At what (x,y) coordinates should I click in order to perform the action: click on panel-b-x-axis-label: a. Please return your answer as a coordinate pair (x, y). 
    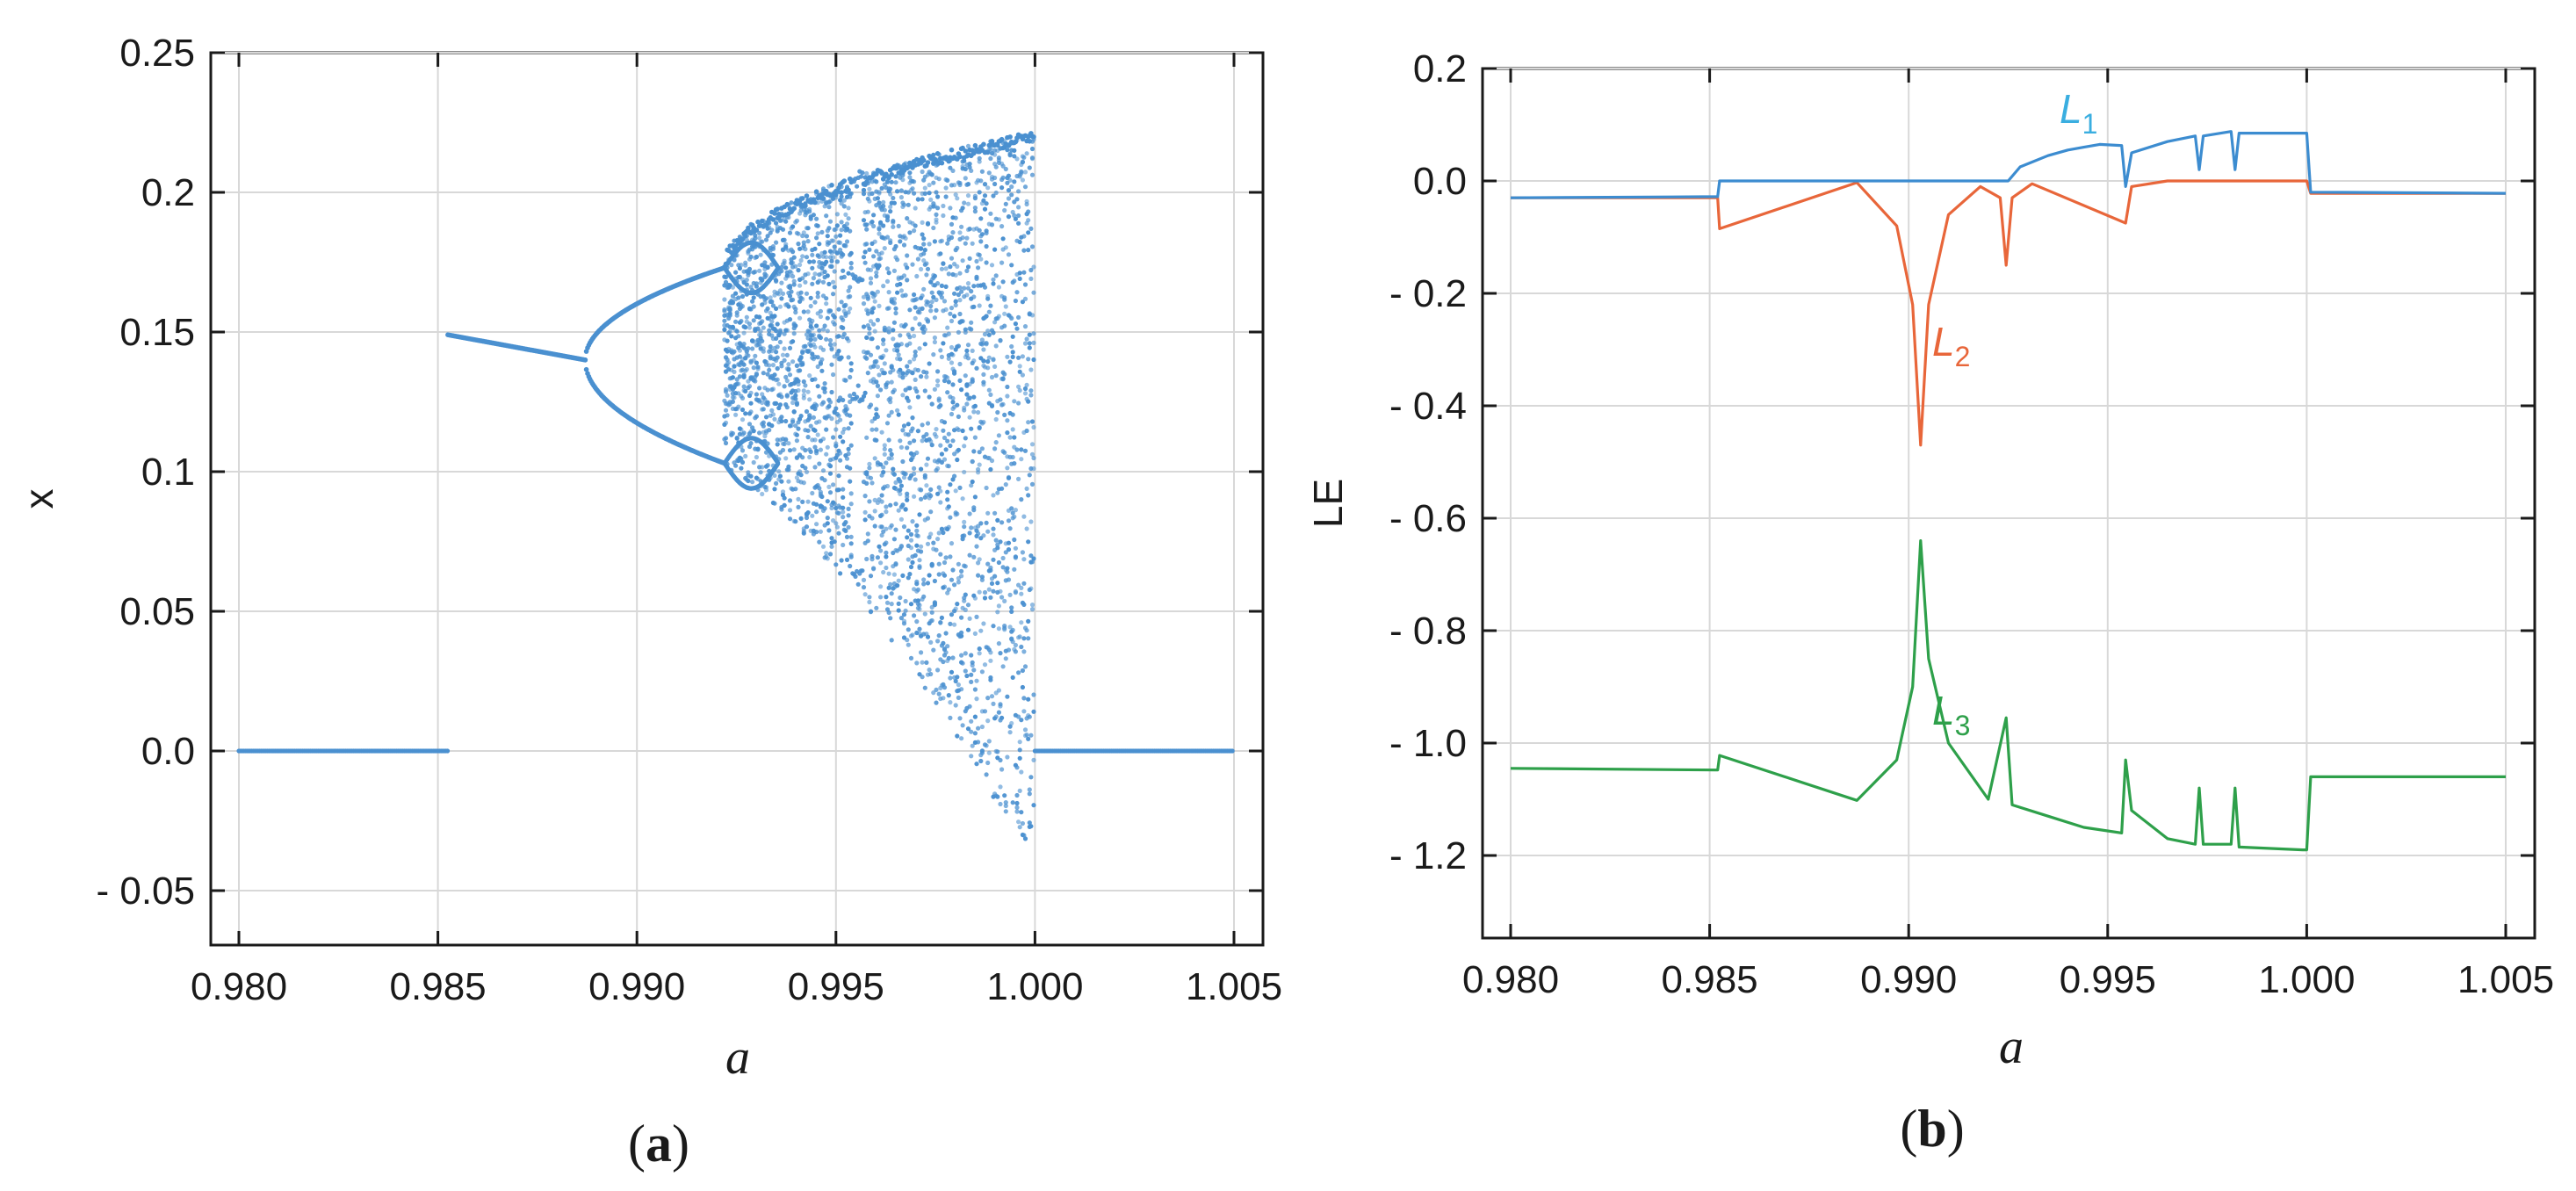
    Looking at the image, I should click on (2011, 1047).